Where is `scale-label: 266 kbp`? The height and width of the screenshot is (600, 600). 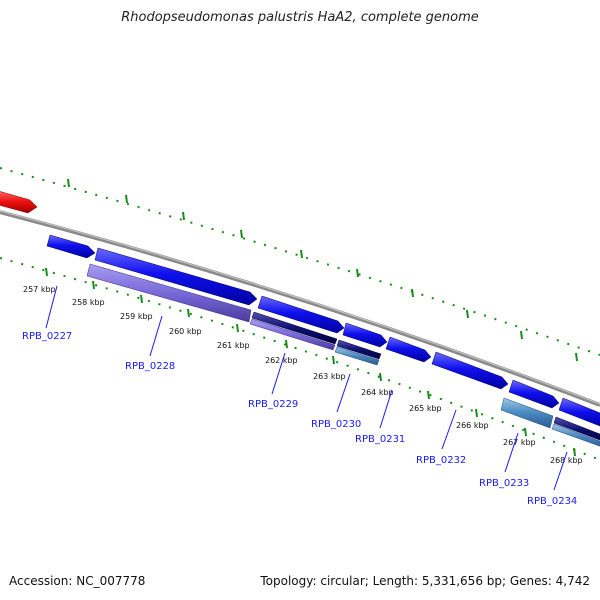
scale-label: 266 kbp is located at coordinates (472, 425).